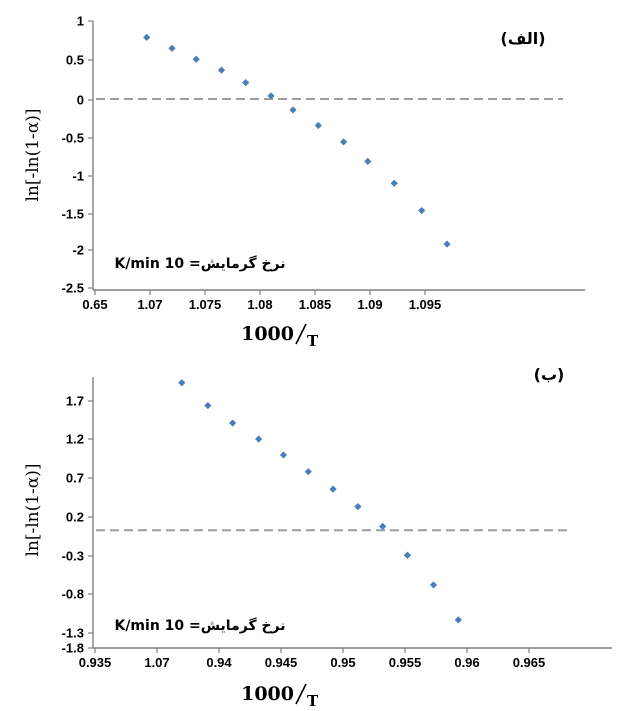 This screenshot has height=711, width=622. What do you see at coordinates (75, 517) in the screenshot?
I see `y-tick-label: 0.2` at bounding box center [75, 517].